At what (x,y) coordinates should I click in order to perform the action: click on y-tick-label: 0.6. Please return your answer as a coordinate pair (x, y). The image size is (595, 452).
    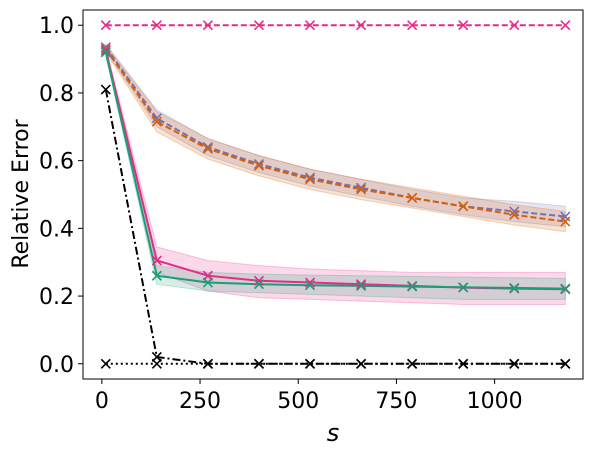
    Looking at the image, I should click on (56, 162).